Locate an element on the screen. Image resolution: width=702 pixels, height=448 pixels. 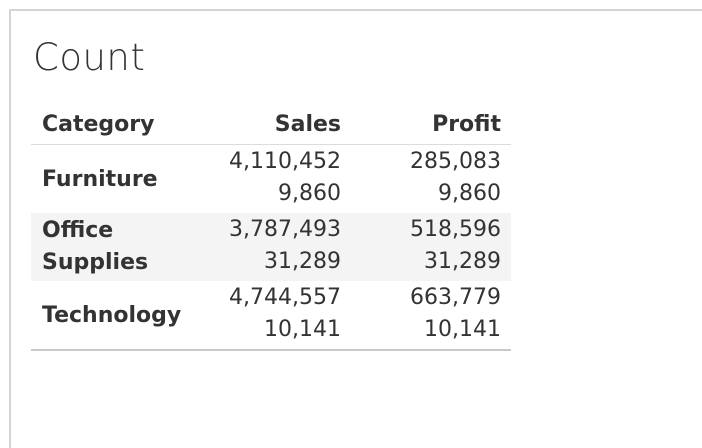
profit-sum-value: 518,596 is located at coordinates (455, 229).